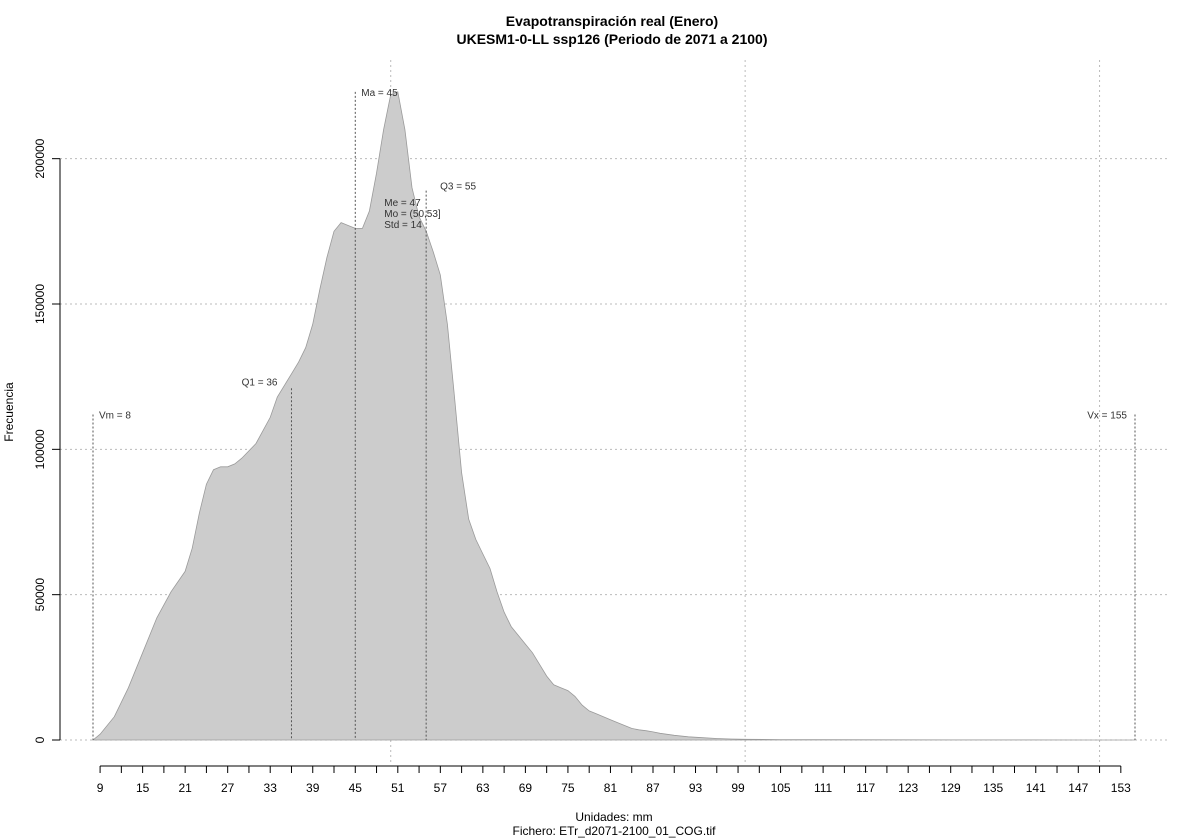 This screenshot has width=1200, height=840. I want to click on y-axis: 0 50000 100000 150000 200000, so click(47, 440).